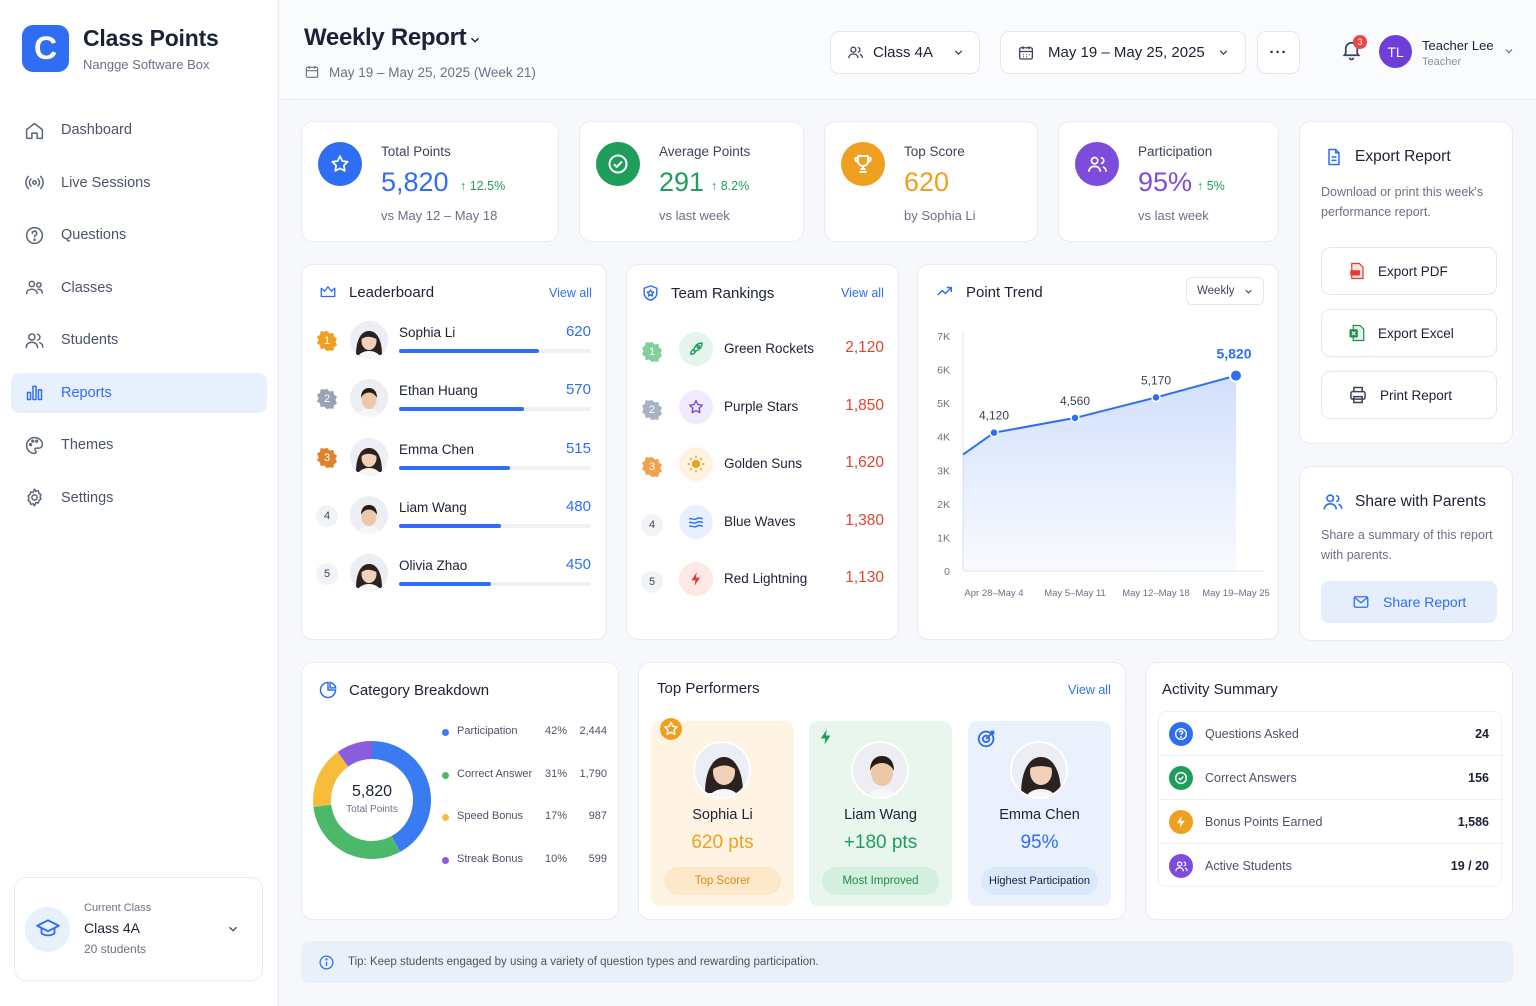 The height and width of the screenshot is (1006, 1536). I want to click on kpi-label: Top Score, so click(934, 151).